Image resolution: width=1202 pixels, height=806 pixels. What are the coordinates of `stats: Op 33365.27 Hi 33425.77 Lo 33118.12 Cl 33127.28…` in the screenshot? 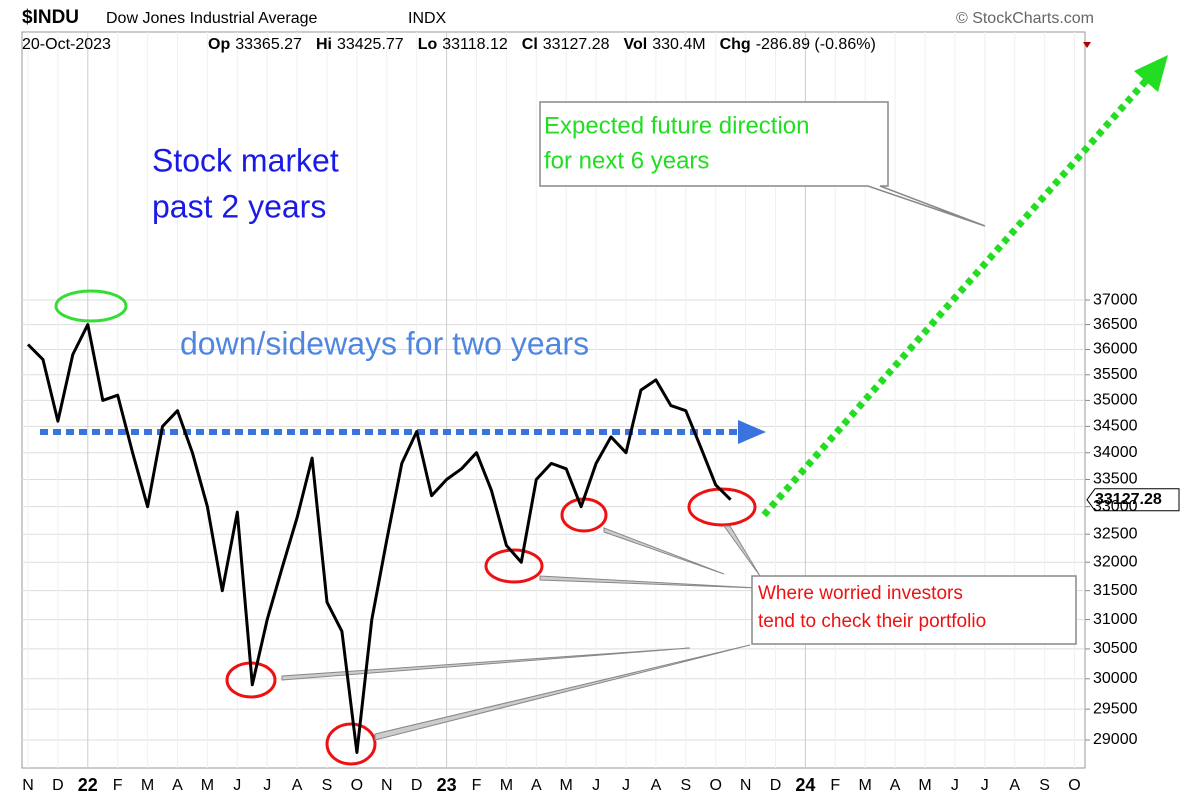 It's located at (542, 44).